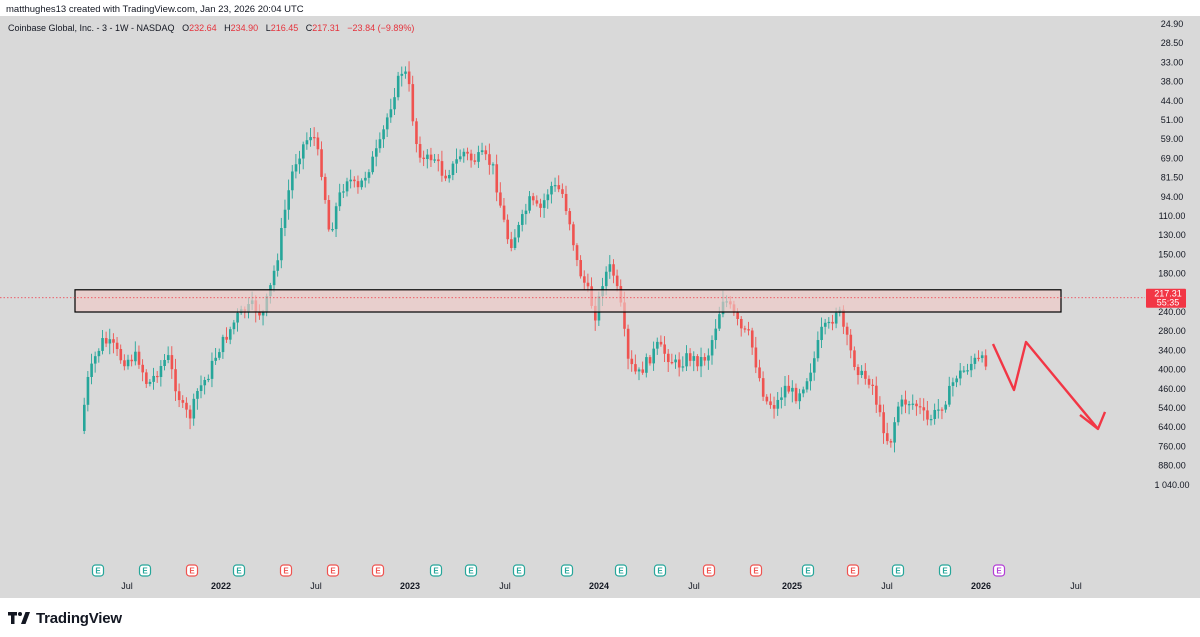  Describe the element at coordinates (1172, 158) in the screenshot. I see `price-tick-label: 69.00` at that location.